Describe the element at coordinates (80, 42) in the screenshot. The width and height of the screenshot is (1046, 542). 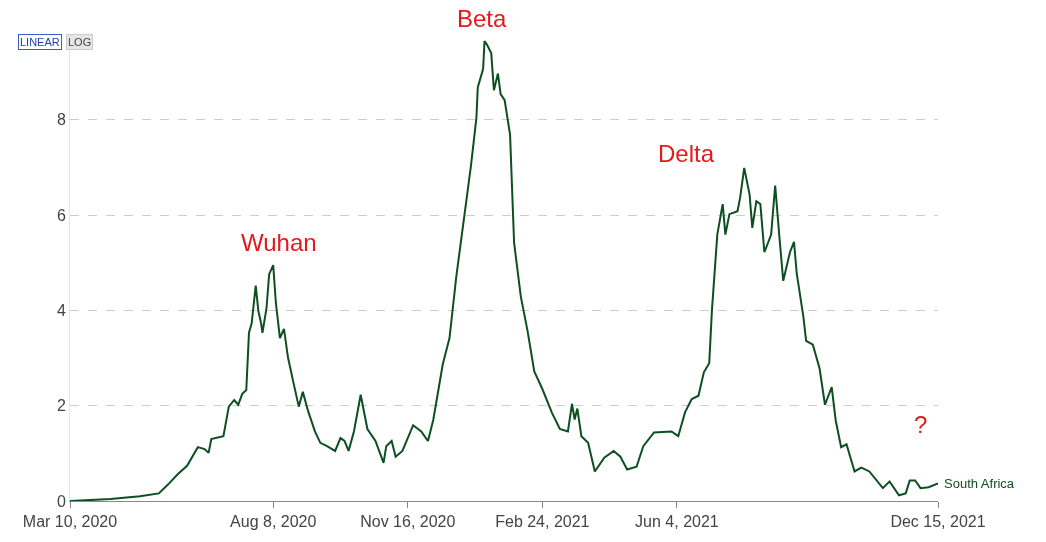
I see `annotation: LOG` at that location.